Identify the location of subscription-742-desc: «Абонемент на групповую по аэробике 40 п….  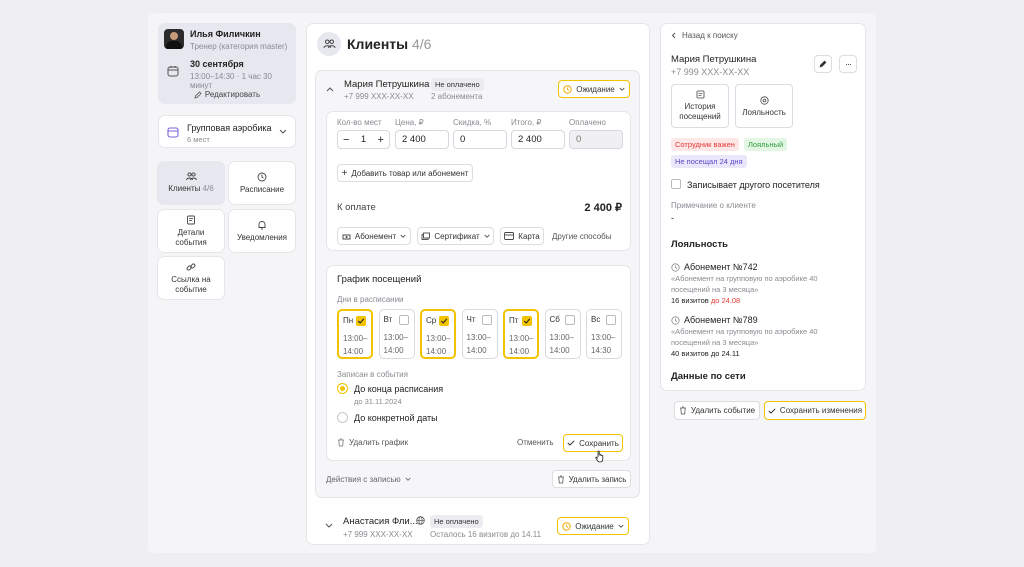
(744, 284).